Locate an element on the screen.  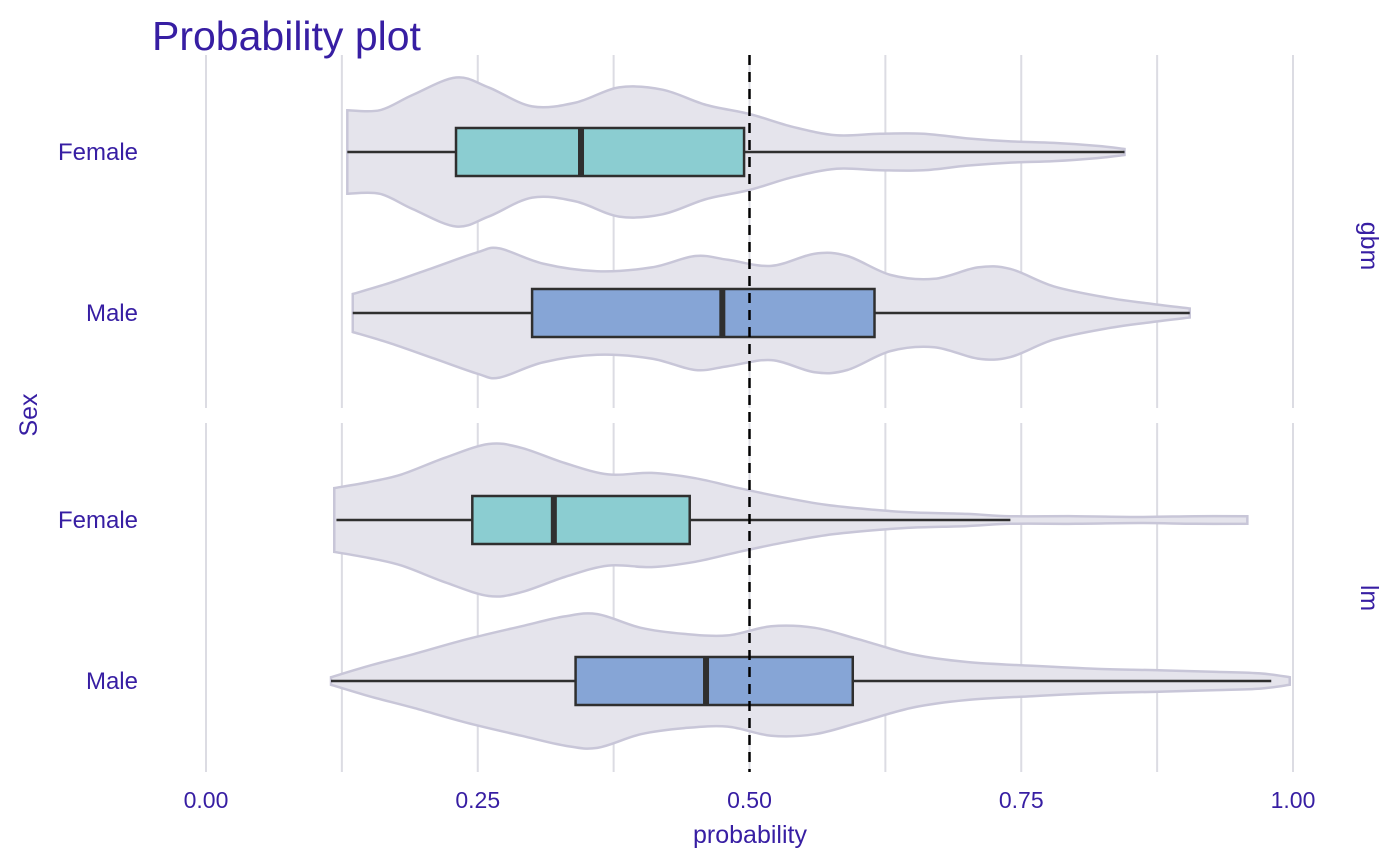
x-axis-ticks: 0.00 0.25 0.50 0.75 1.00 is located at coordinates (750, 800).